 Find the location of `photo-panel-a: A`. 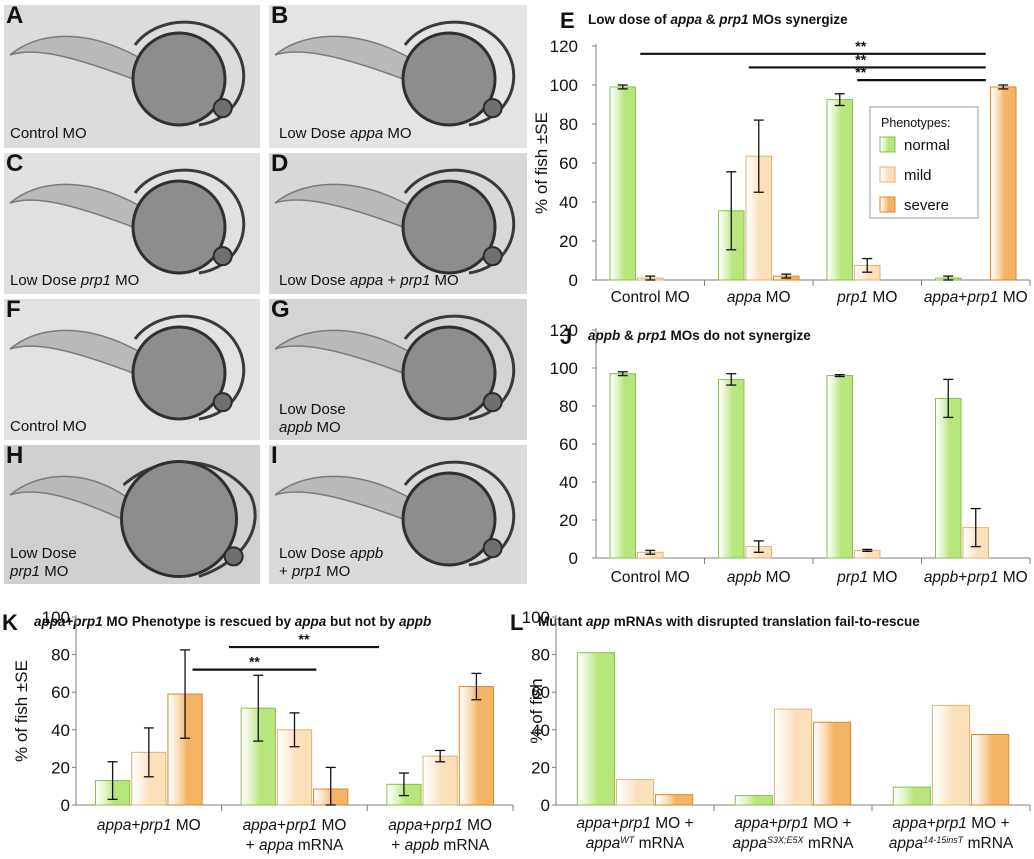

photo-panel-a: A is located at coordinates (132, 76).